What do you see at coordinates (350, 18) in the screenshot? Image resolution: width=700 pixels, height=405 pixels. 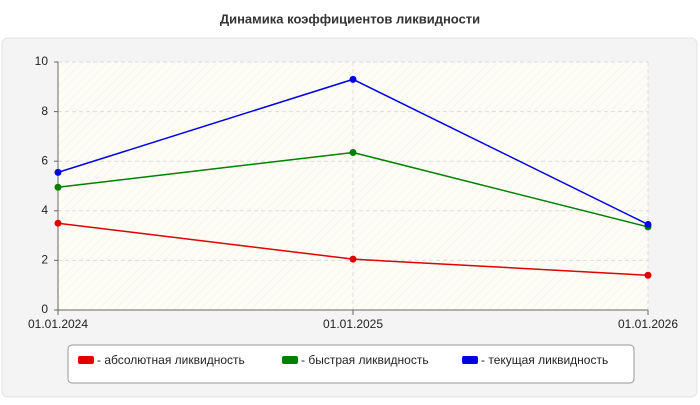 I see `chart-title: Динамика коэффициентов ликвидности` at bounding box center [350, 18].